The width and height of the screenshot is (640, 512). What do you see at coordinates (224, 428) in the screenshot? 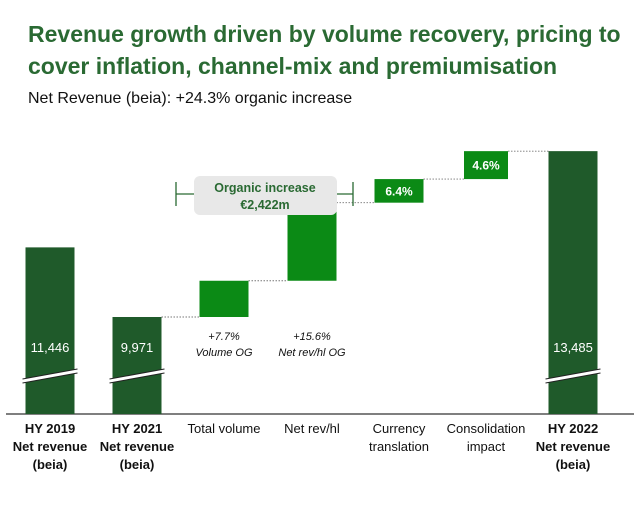
I see `category-label: Total volume` at bounding box center [224, 428].